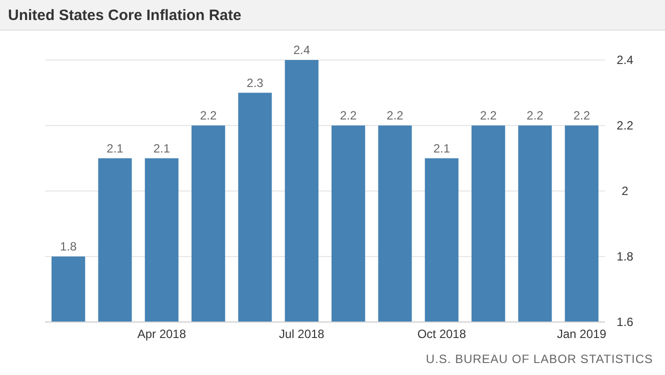  What do you see at coordinates (161, 334) in the screenshot?
I see `x-tick-label: Apr 2018` at bounding box center [161, 334].